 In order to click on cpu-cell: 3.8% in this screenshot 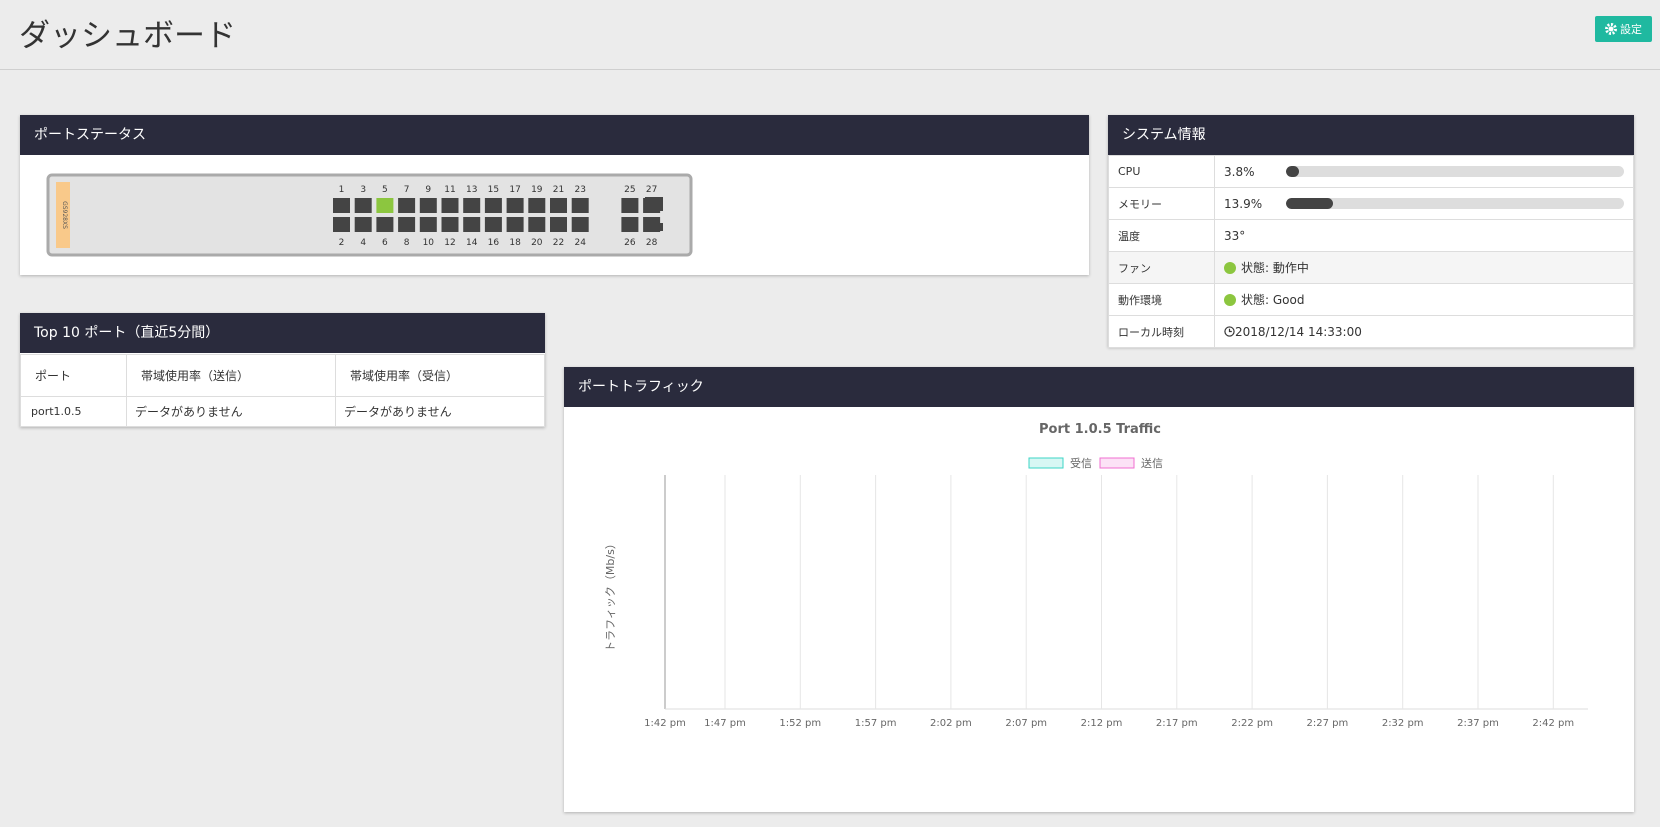, I will do `click(1424, 171)`.